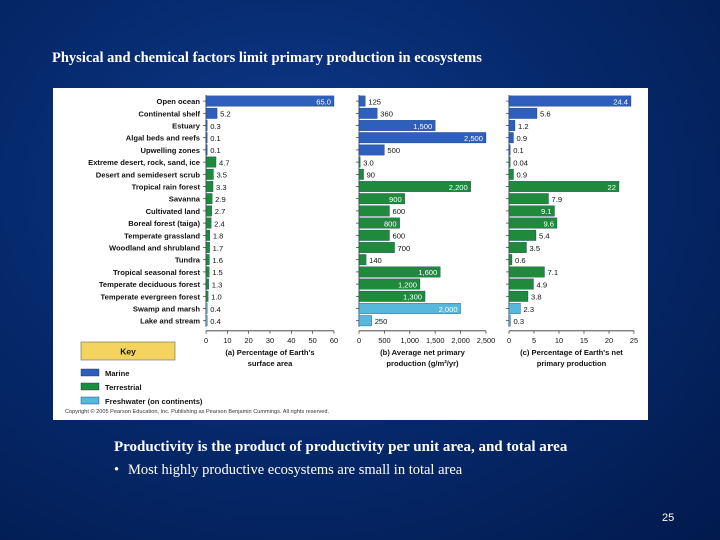 The width and height of the screenshot is (720, 540). What do you see at coordinates (518, 150) in the screenshot?
I see `data-value-label: 0.1` at bounding box center [518, 150].